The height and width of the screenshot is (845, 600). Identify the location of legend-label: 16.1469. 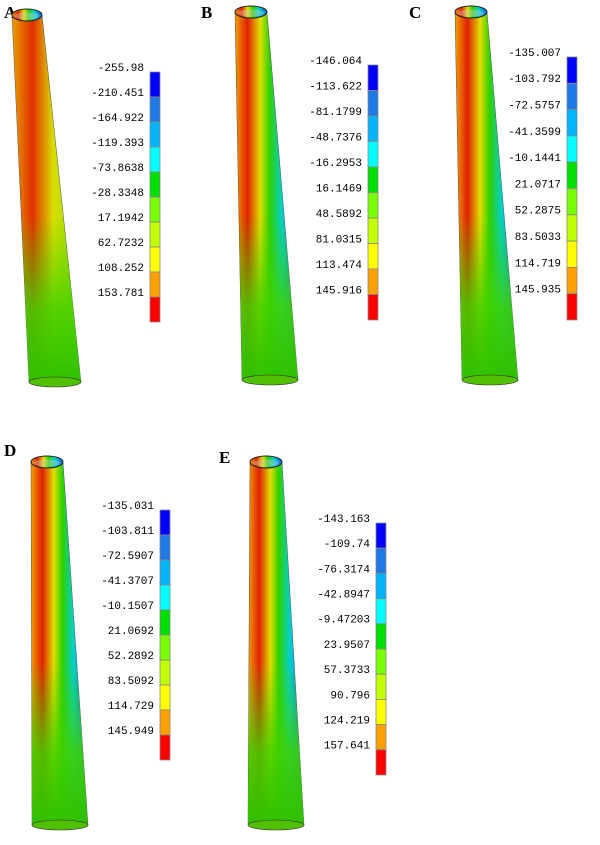
(339, 189).